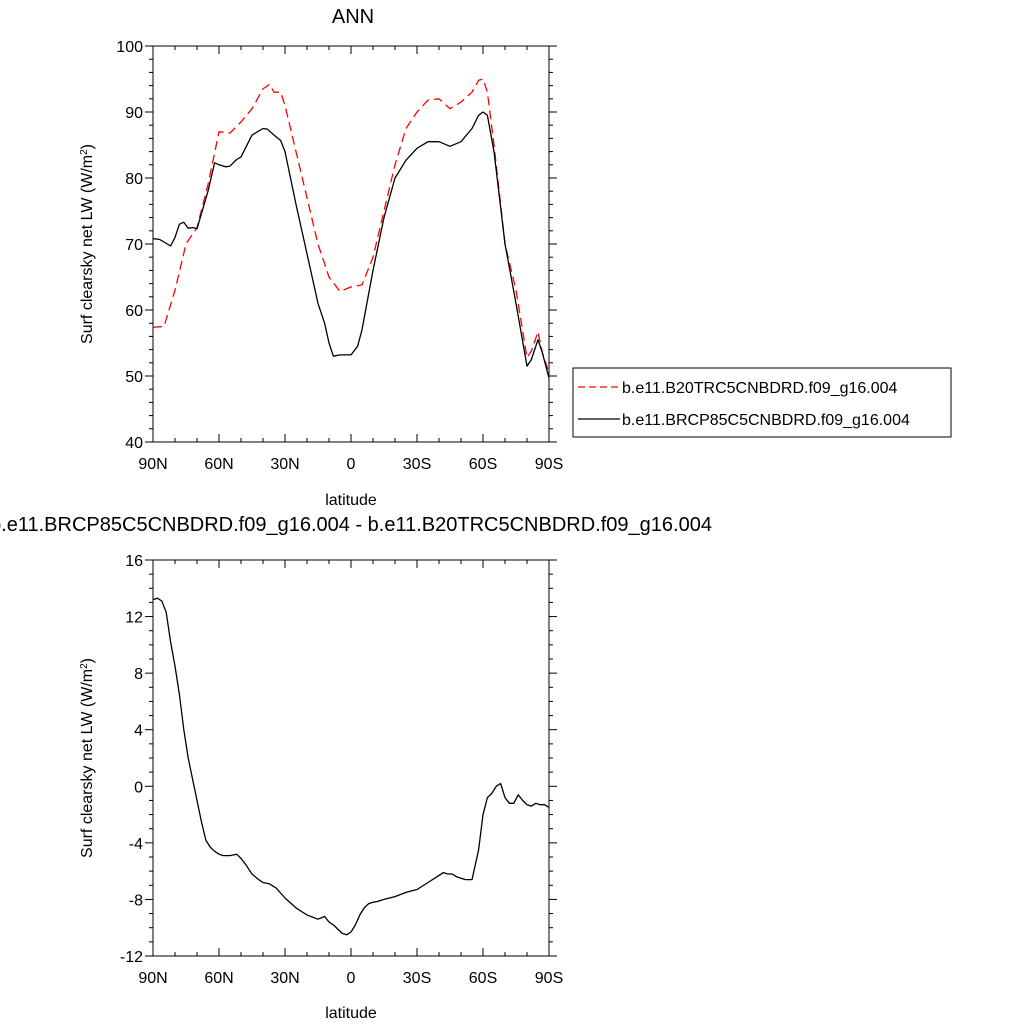 This screenshot has width=1024, height=1029. What do you see at coordinates (353, 17) in the screenshot?
I see `top-chart-title: ANN` at bounding box center [353, 17].